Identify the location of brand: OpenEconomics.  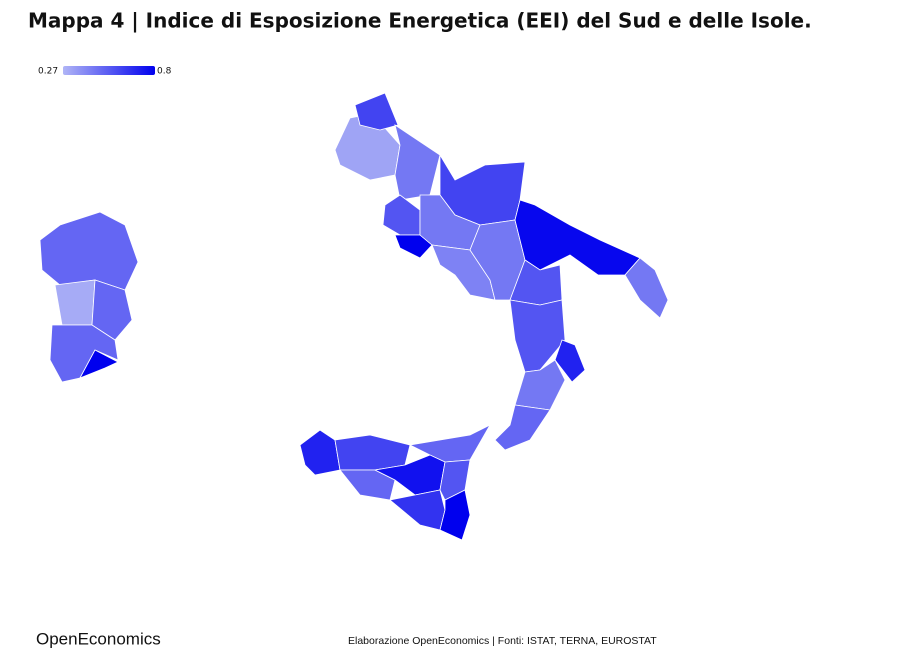
(98, 638).